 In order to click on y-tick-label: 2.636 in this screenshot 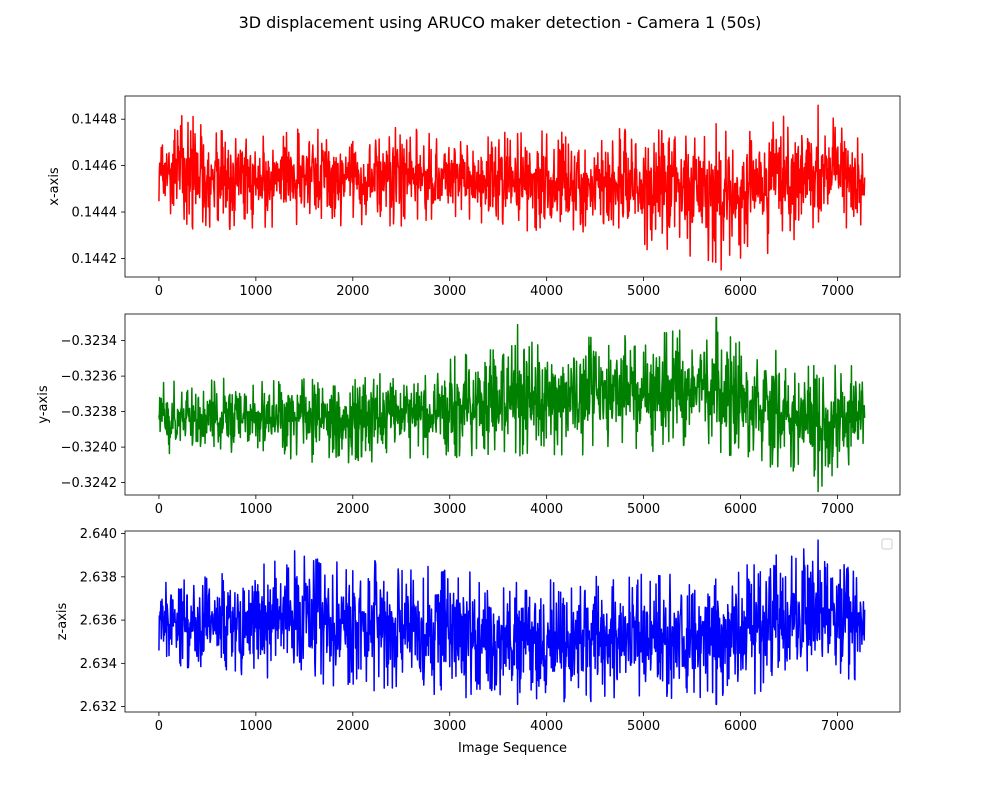, I will do `click(98, 621)`.